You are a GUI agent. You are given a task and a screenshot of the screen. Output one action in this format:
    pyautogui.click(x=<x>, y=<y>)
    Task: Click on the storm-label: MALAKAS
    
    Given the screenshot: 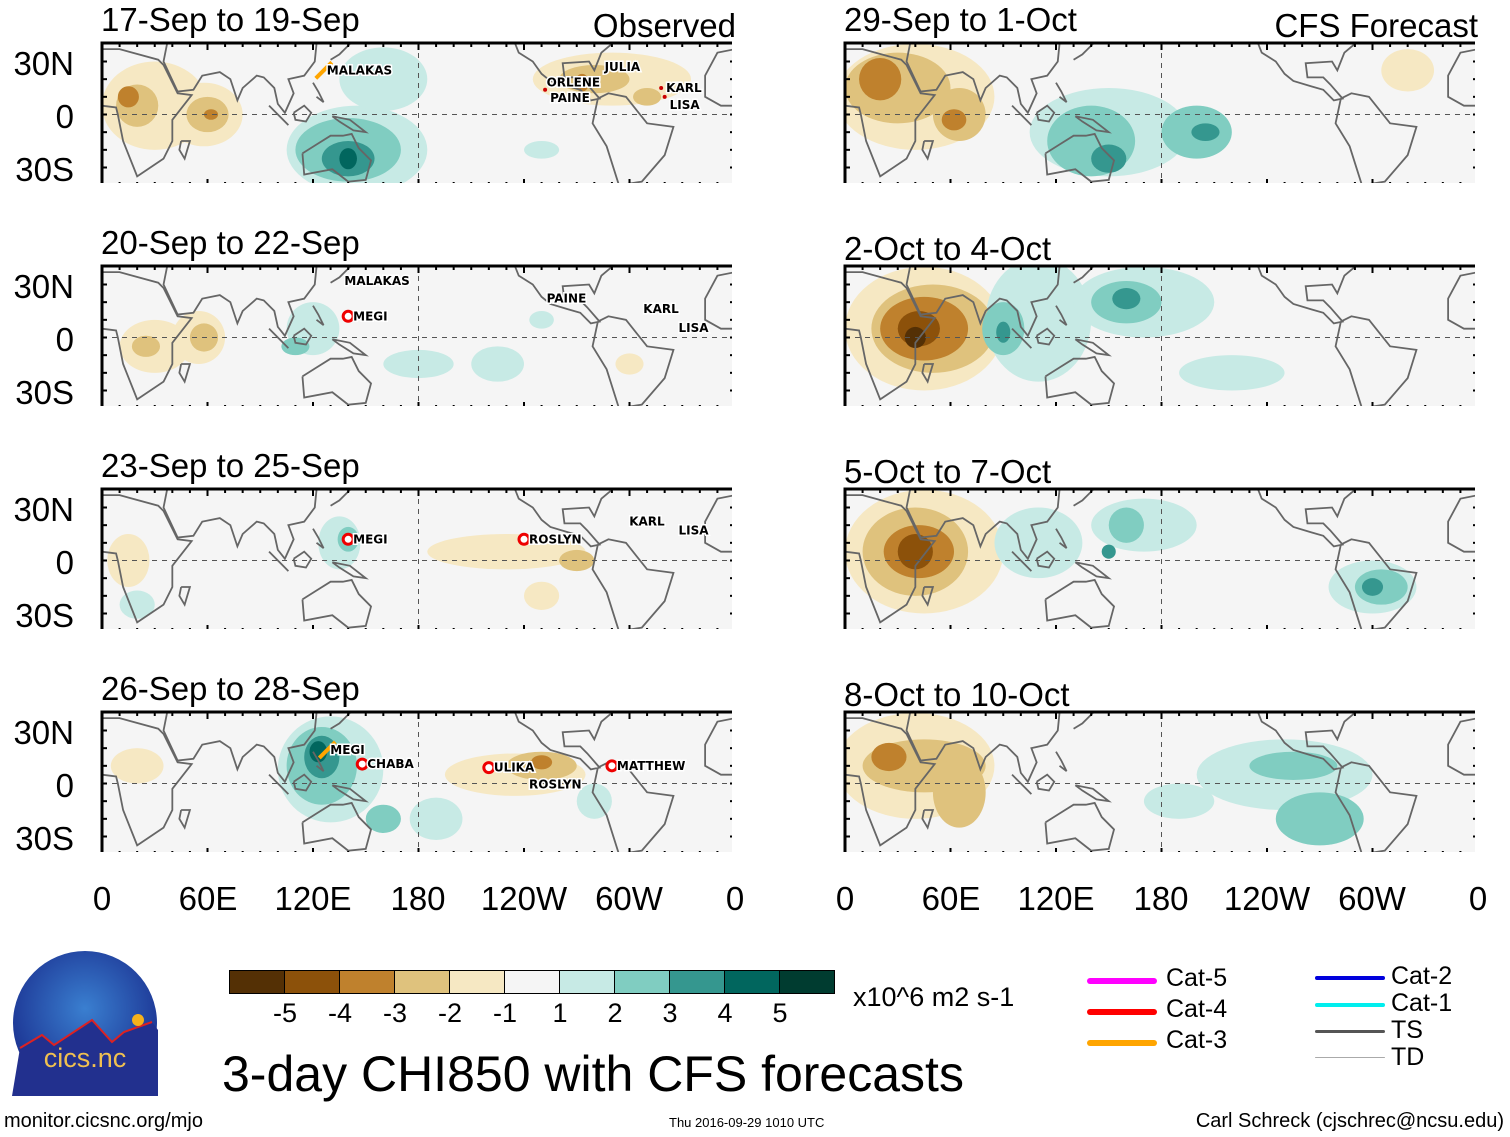 What is the action you would take?
    pyautogui.click(x=359, y=70)
    